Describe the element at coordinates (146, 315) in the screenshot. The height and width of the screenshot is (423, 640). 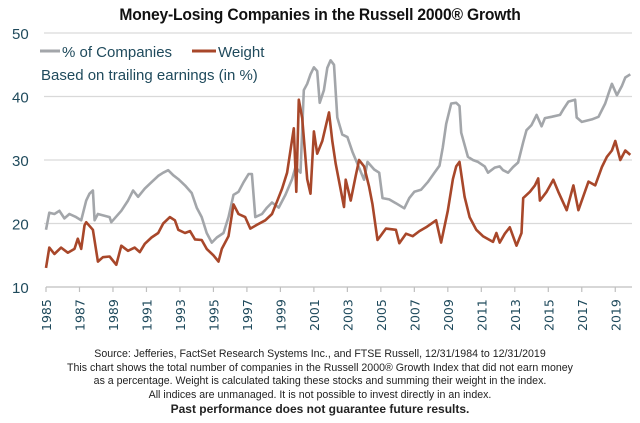
I see `x-tick-label: 1991` at that location.